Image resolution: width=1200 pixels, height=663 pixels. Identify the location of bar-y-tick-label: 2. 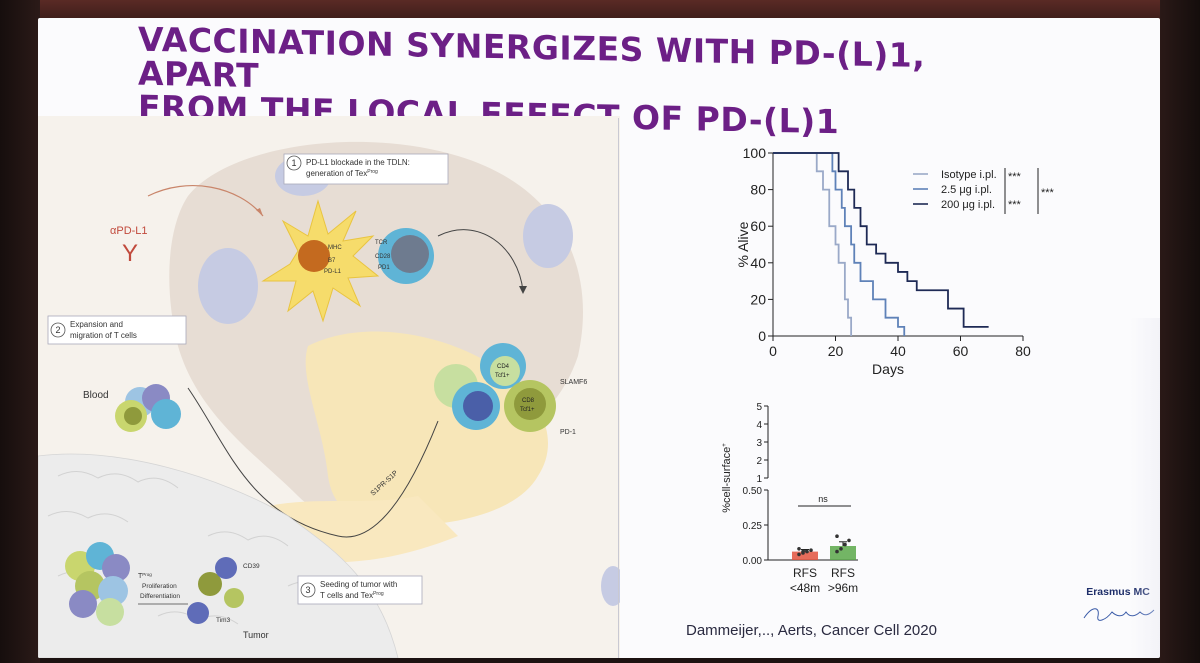
(759, 461).